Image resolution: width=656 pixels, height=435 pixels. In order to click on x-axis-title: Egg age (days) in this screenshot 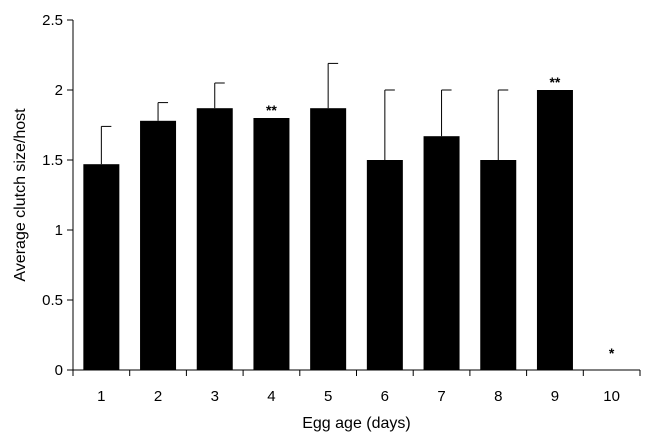, I will do `click(356, 423)`.